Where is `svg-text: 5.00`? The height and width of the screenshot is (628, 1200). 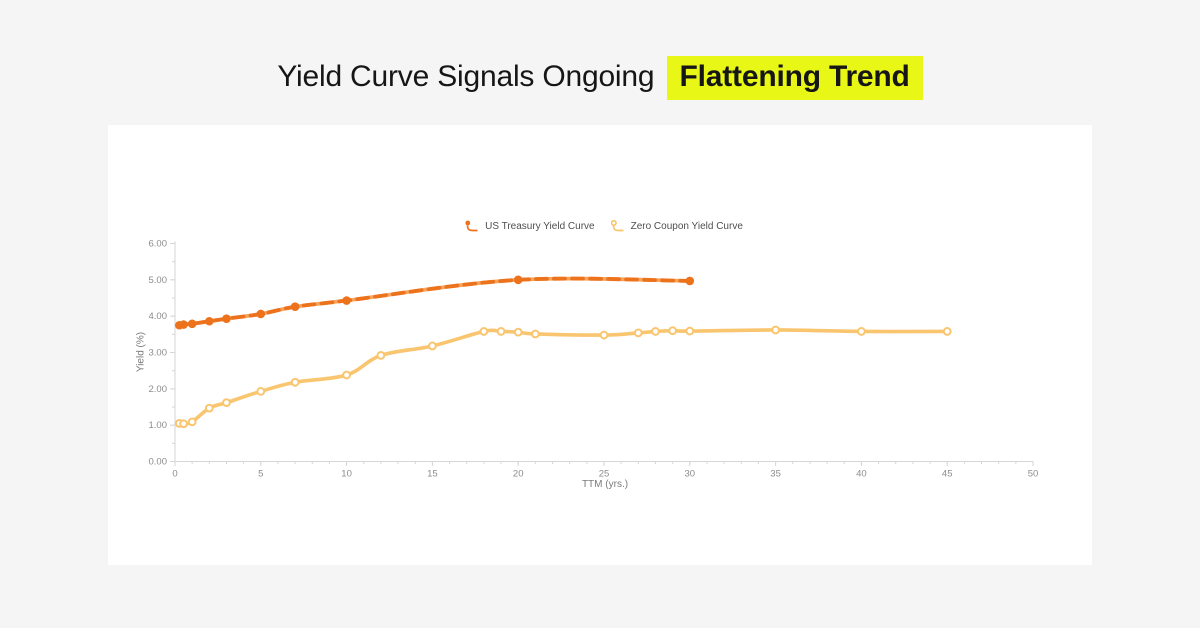 svg-text: 5.00 is located at coordinates (158, 280).